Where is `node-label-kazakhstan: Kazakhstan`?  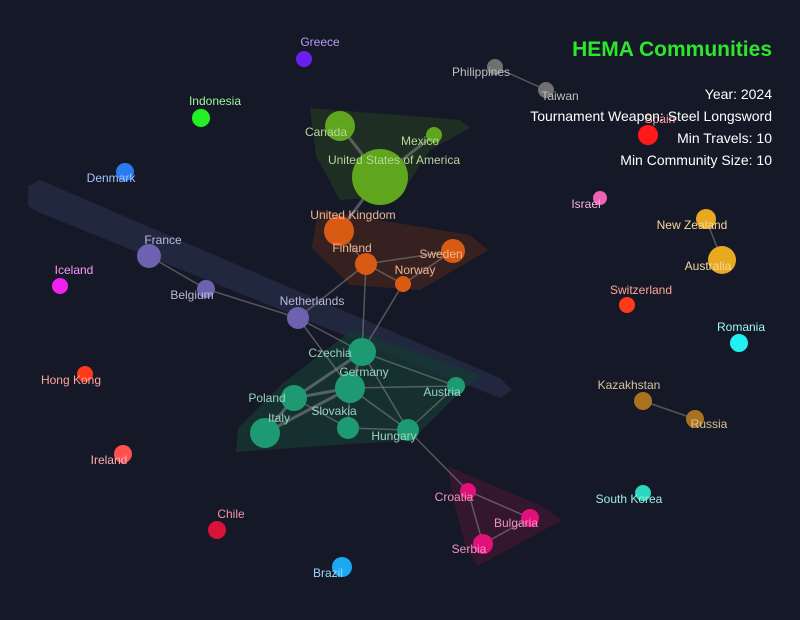
node-label-kazakhstan: Kazakhstan is located at coordinates (629, 385).